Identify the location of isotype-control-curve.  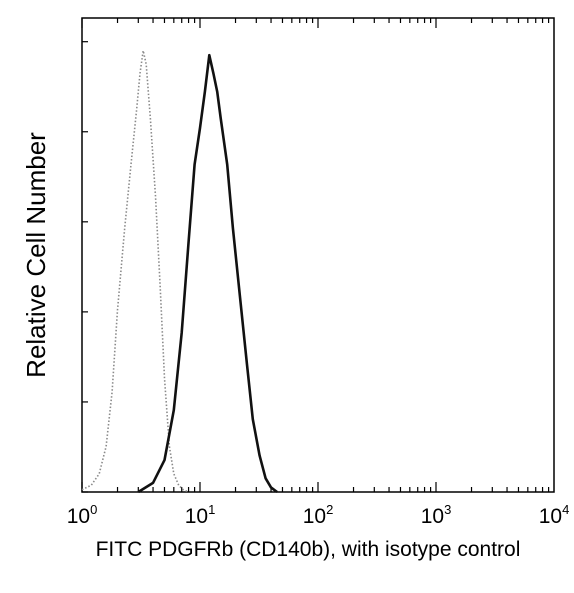
(135, 271).